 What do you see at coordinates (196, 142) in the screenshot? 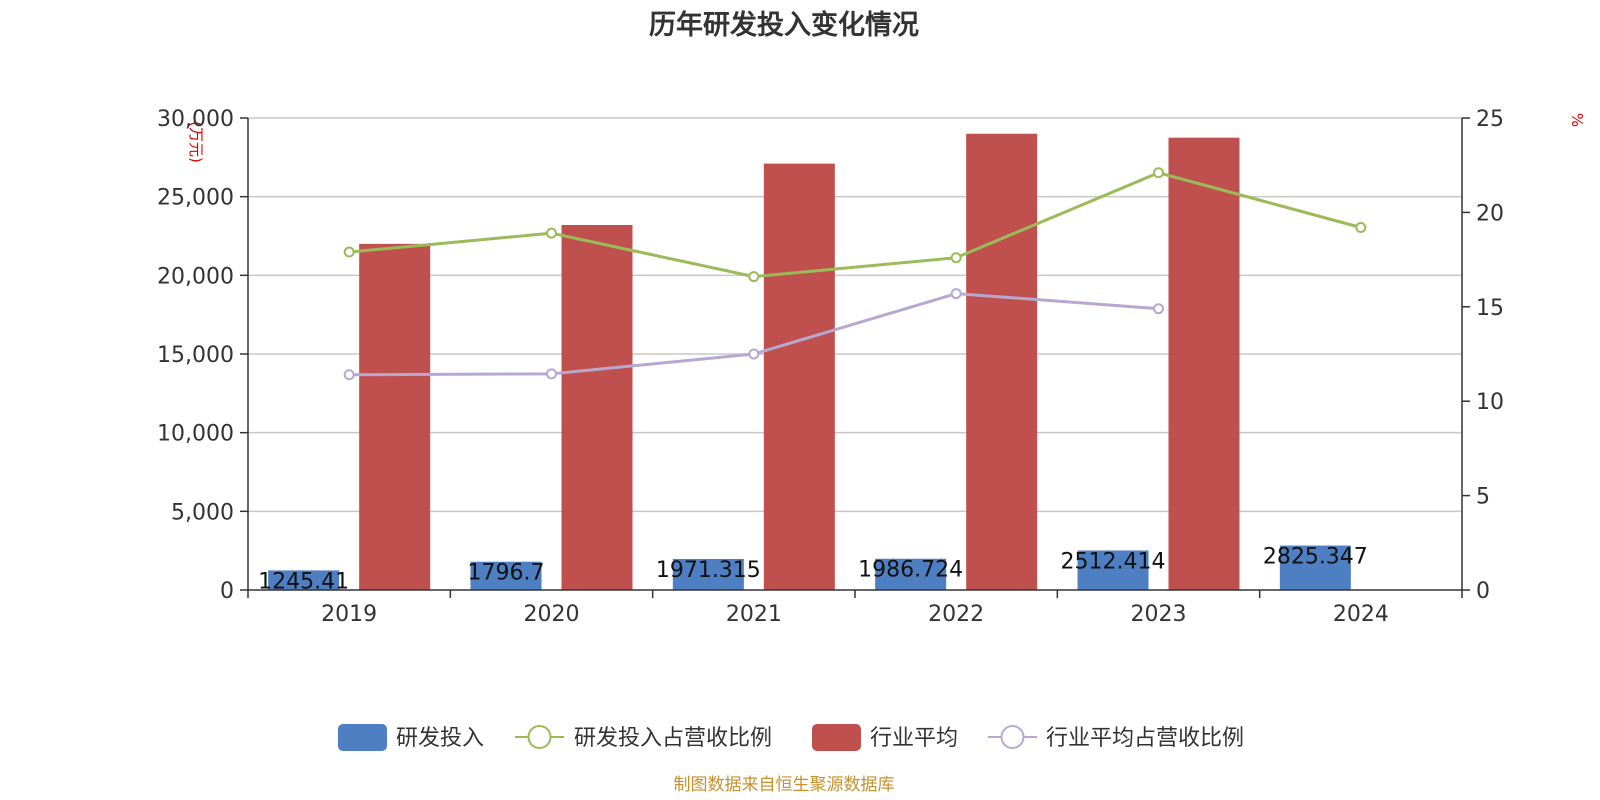
I see `left-axis-unit: (万元)` at bounding box center [196, 142].